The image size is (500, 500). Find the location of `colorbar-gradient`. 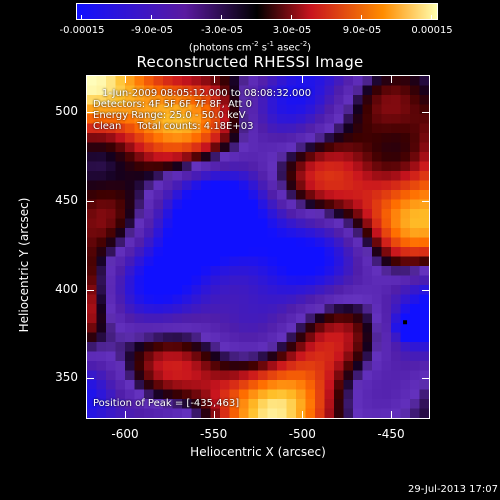

colorbar-gradient is located at coordinates (257, 11).